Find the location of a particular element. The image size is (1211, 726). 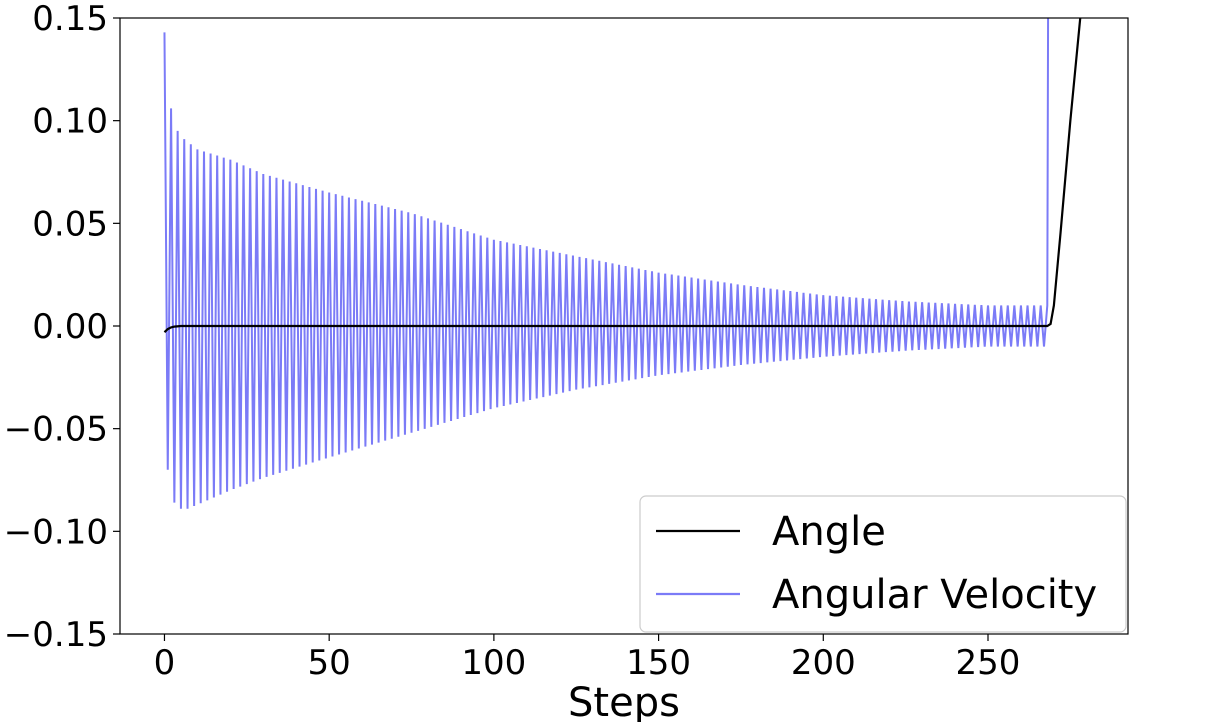

legend-box is located at coordinates (883, 564).